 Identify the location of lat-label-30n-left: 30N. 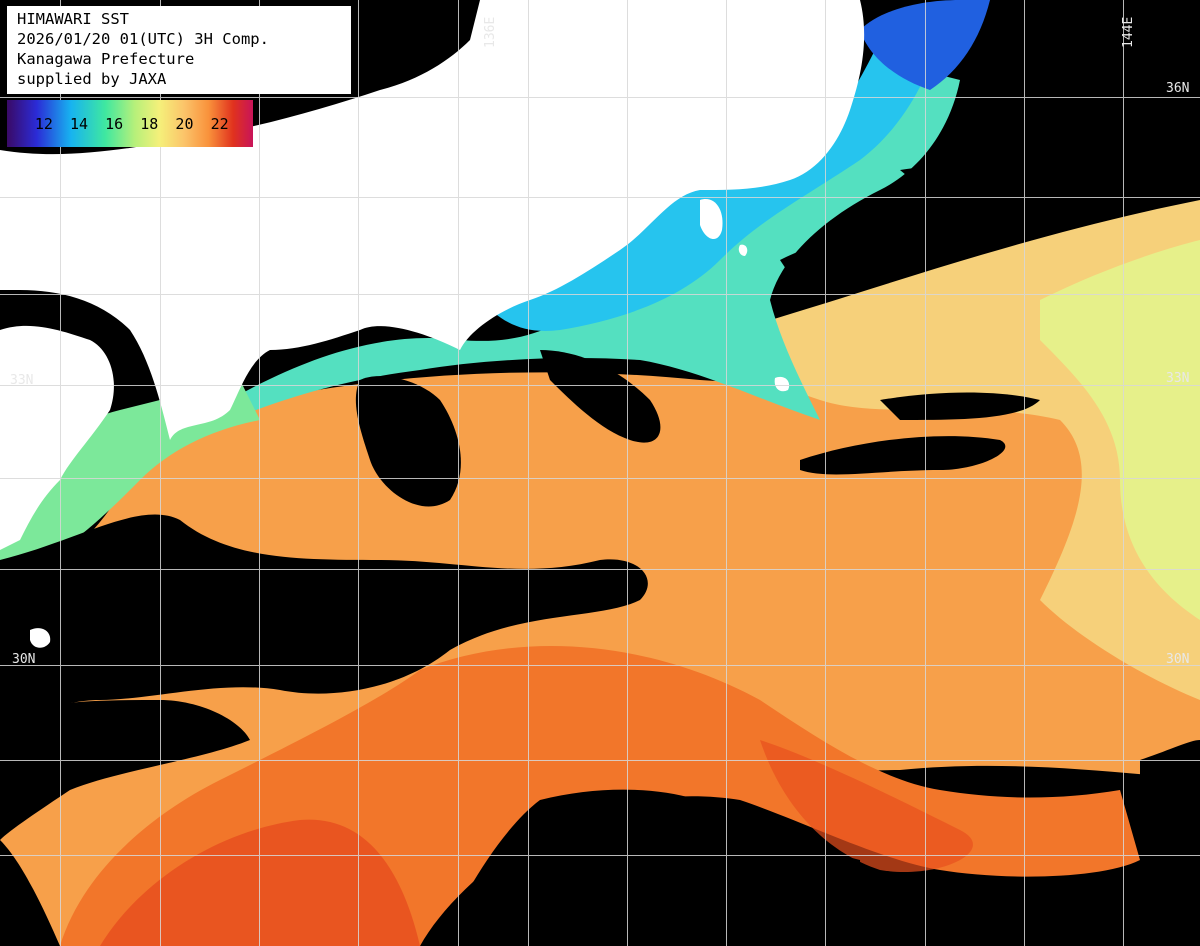
(24, 659).